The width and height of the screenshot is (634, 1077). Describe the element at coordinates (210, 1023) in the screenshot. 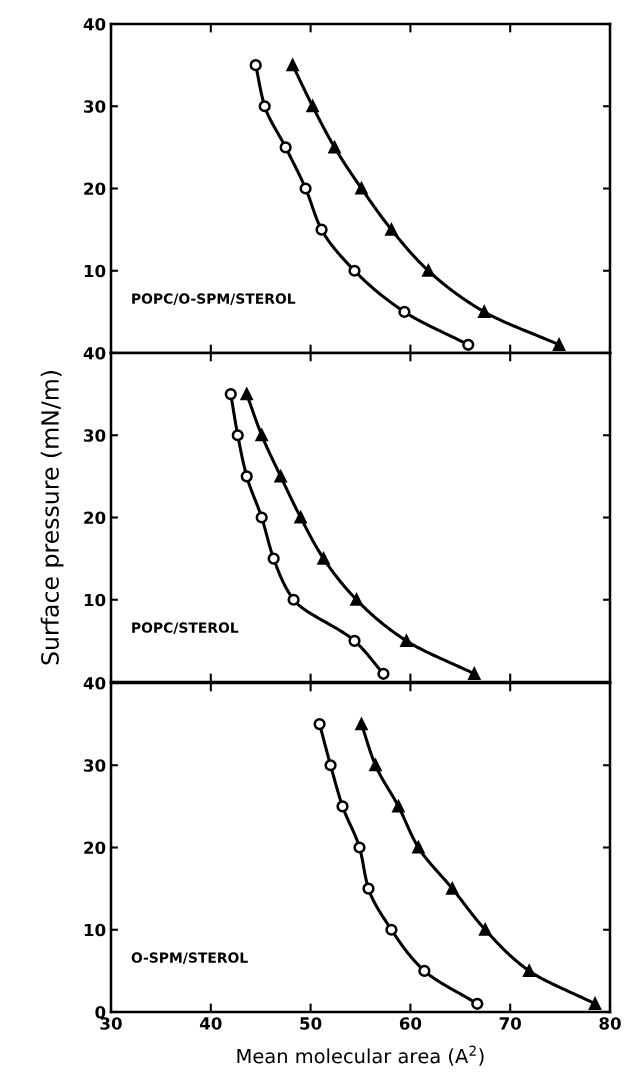

I see `x-tick-label: 40` at that location.